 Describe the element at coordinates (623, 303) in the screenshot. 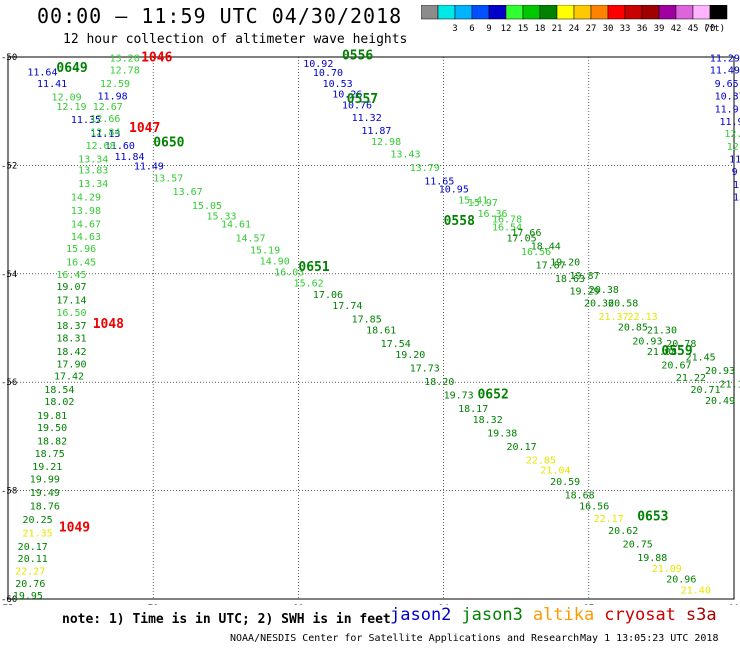

I see `swh-label: 20.58` at that location.